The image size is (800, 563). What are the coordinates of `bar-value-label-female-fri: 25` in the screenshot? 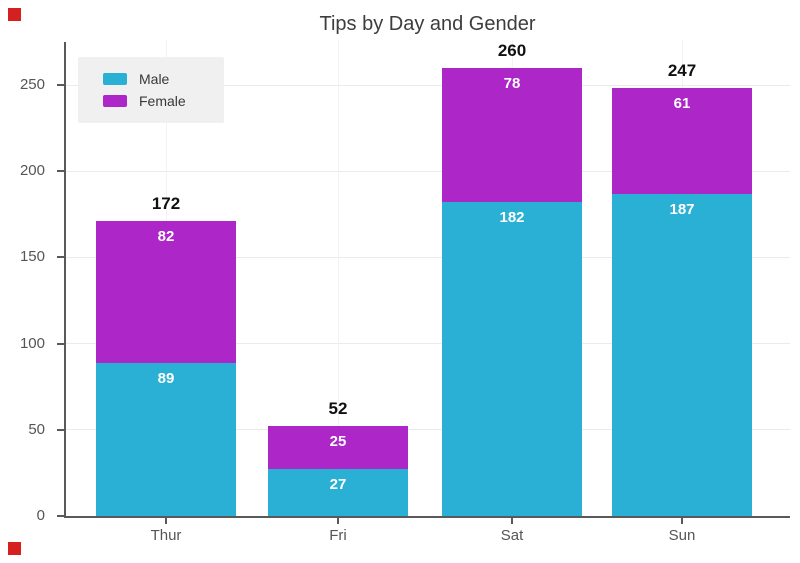 It's located at (338, 442).